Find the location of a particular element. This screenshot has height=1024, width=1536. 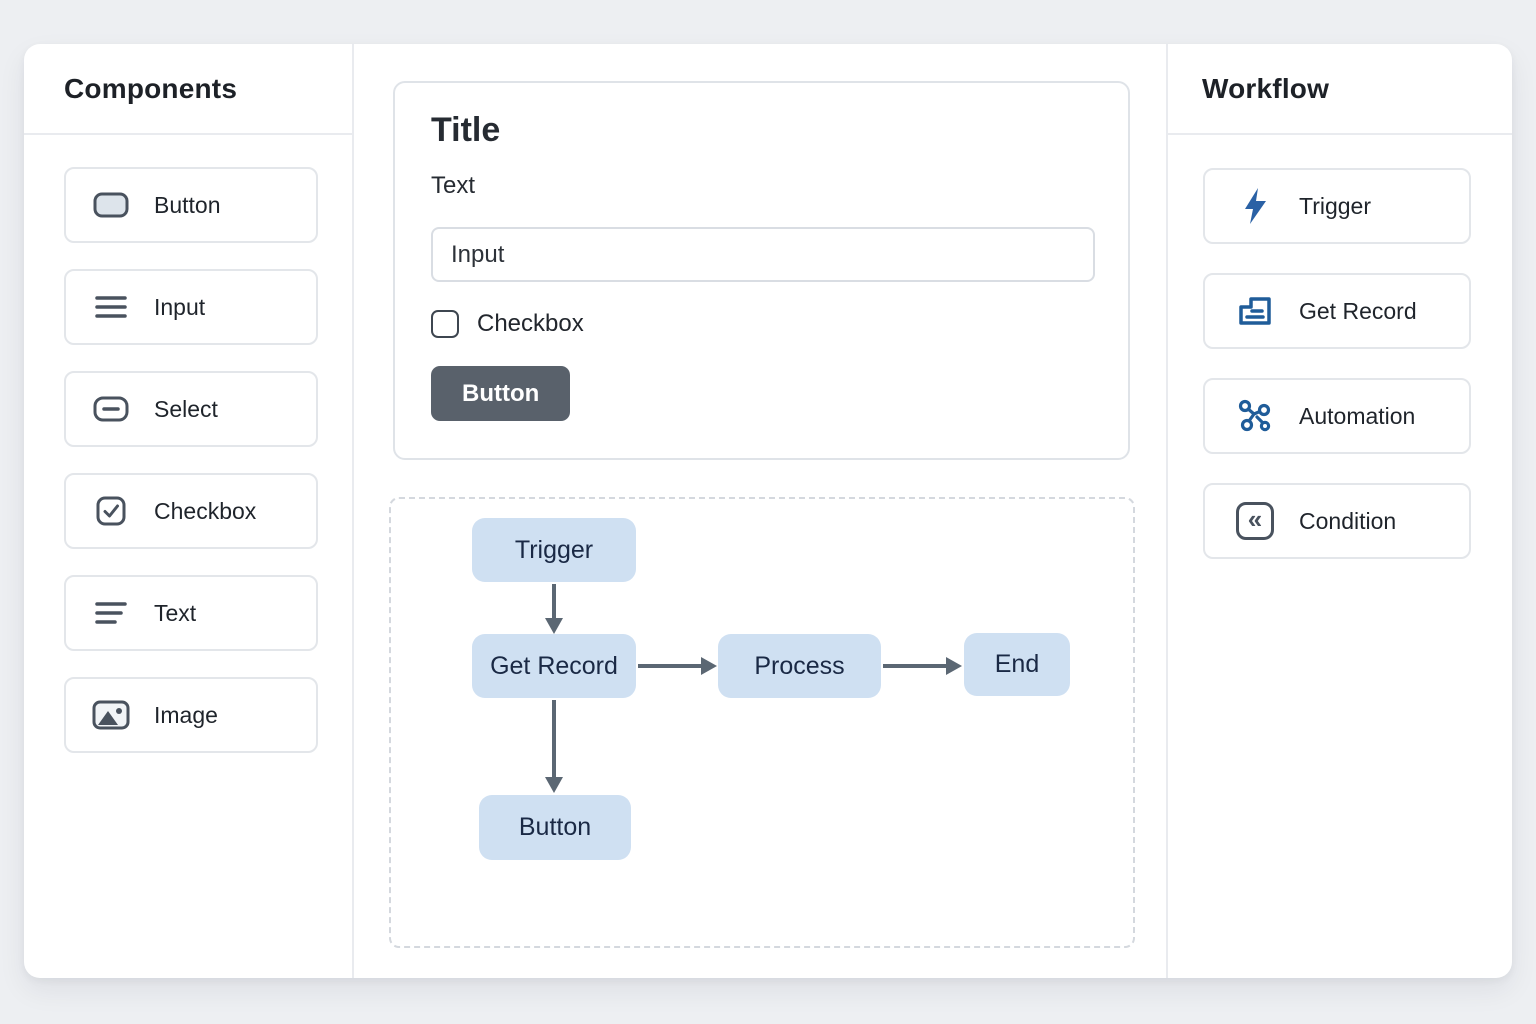

condition-chevrons-icon: « is located at coordinates (1255, 521).